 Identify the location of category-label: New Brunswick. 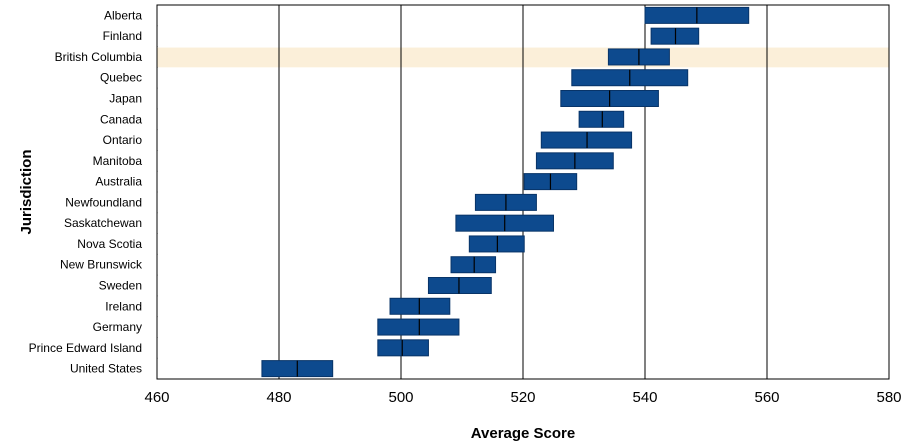
(101, 265).